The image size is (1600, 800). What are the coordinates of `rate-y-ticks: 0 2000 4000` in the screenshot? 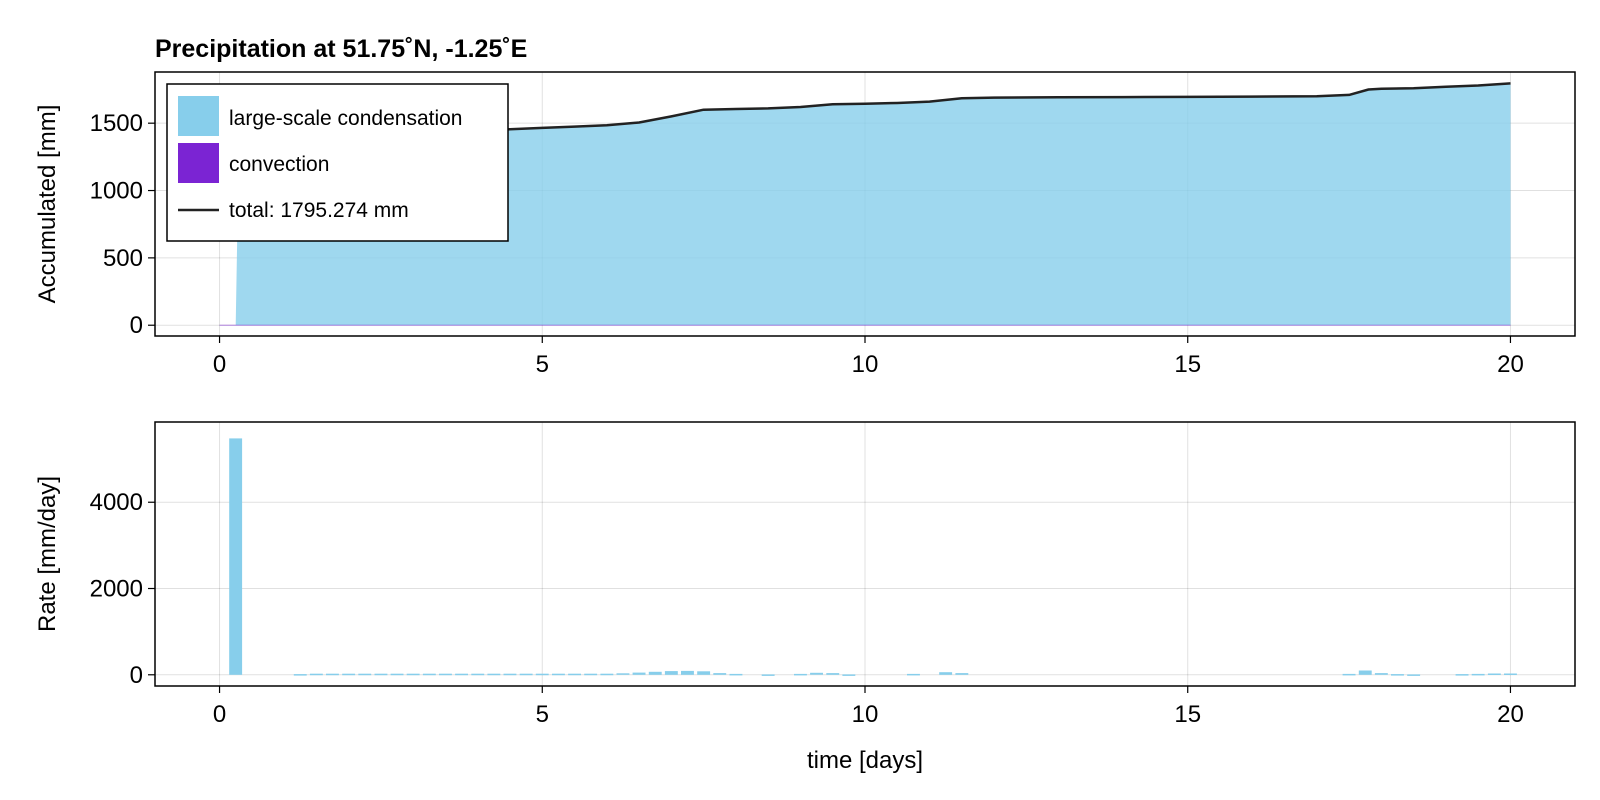 It's located at (122, 589).